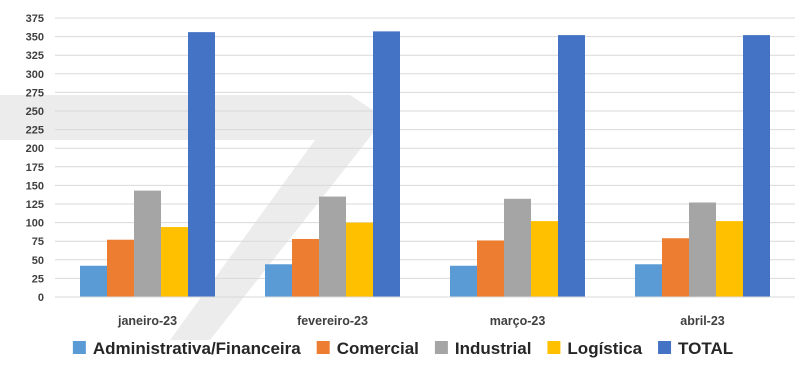  Describe the element at coordinates (604, 348) in the screenshot. I see `legend-label: Logística` at that location.